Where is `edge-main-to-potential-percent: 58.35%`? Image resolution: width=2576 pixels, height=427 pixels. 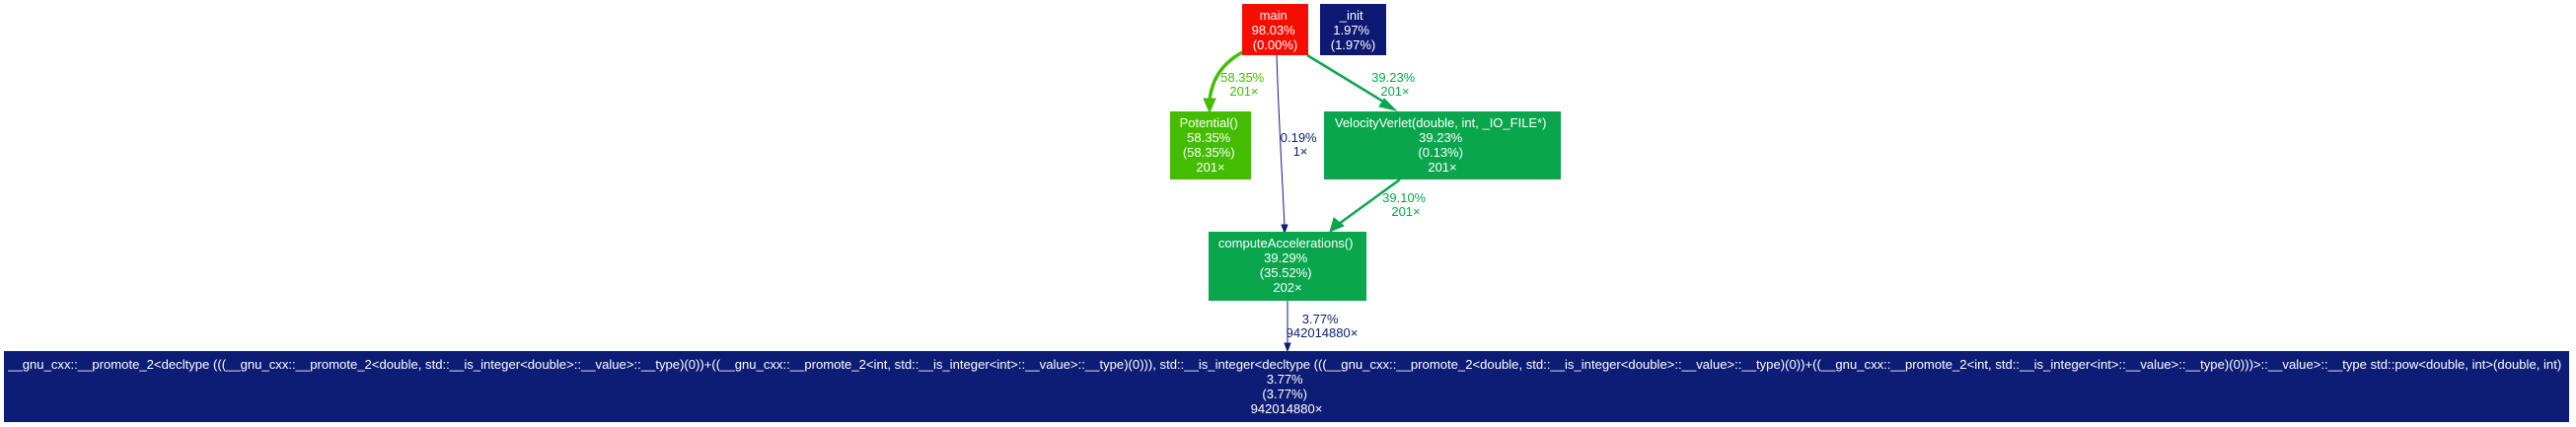
edge-main-to-potential-percent: 58.35% is located at coordinates (1242, 77).